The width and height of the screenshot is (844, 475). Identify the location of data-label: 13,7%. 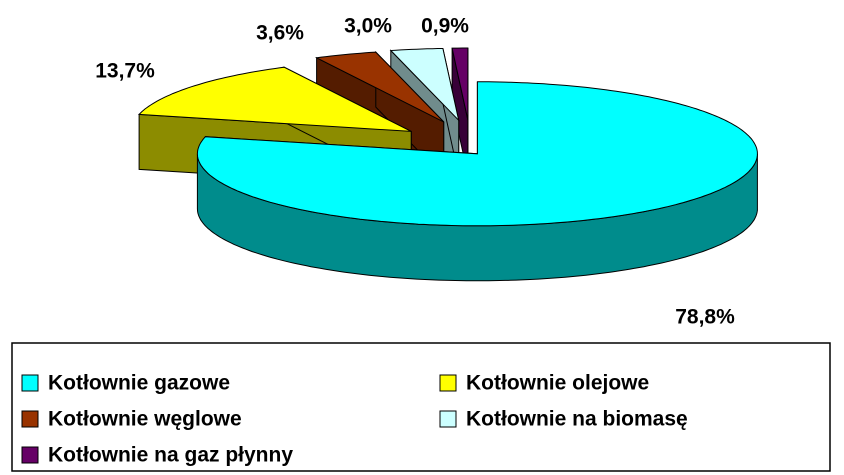
(125, 71).